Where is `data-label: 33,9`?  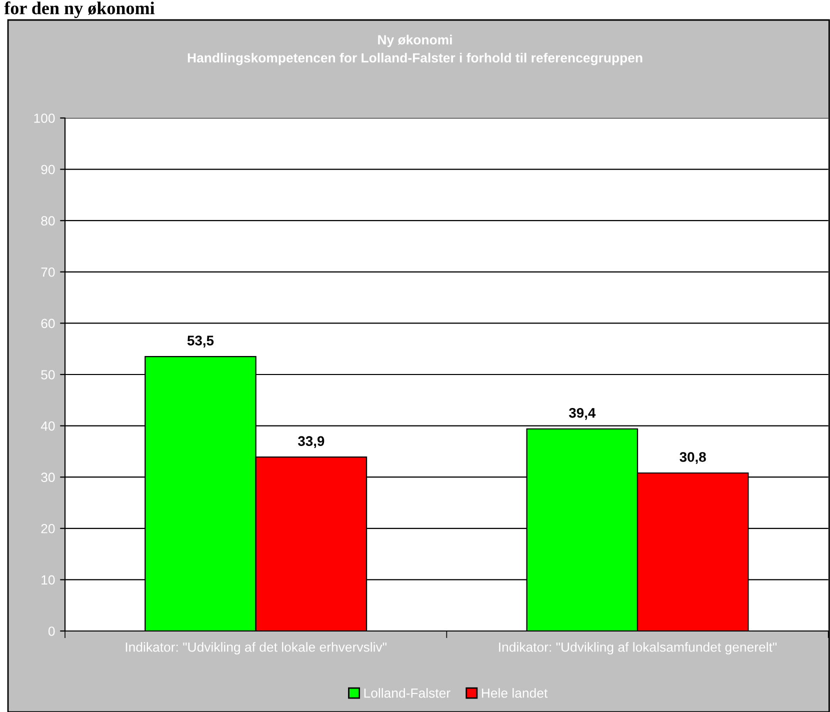
data-label: 33,9 is located at coordinates (311, 442).